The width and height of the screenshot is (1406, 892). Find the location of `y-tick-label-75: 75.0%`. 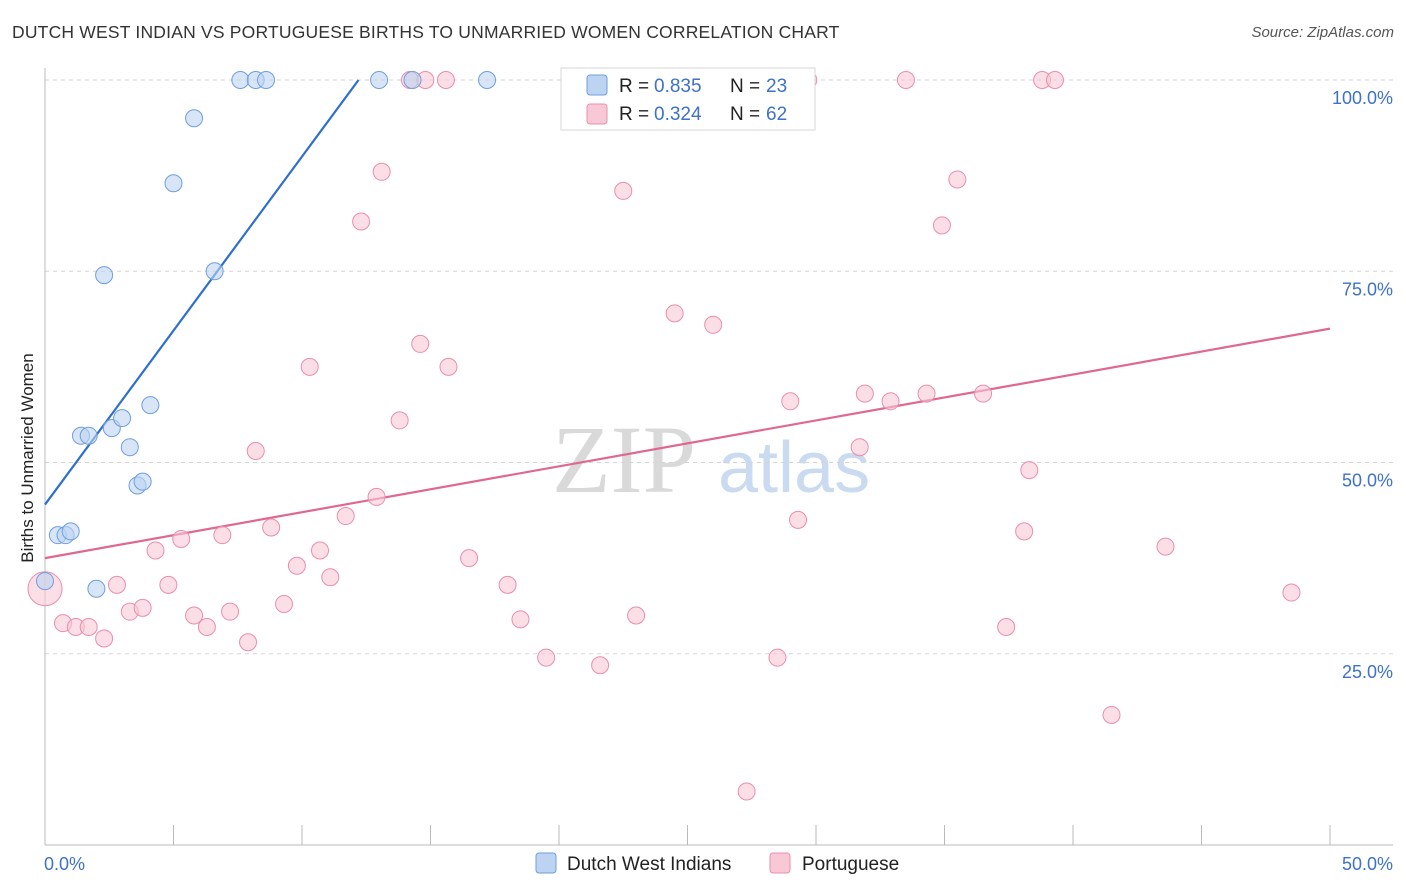

y-tick-label-75: 75.0% is located at coordinates (1367, 289).